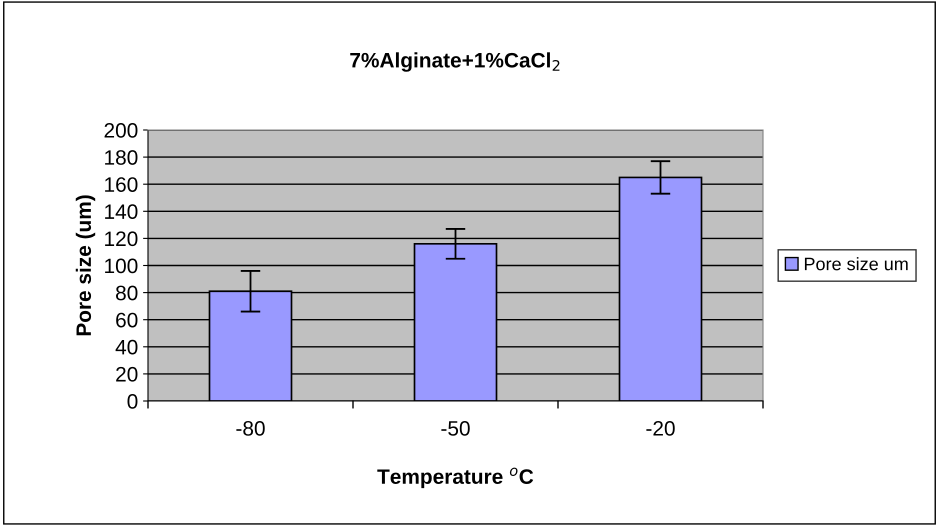  What do you see at coordinates (127, 293) in the screenshot?
I see `y-tick-label: 80` at bounding box center [127, 293].